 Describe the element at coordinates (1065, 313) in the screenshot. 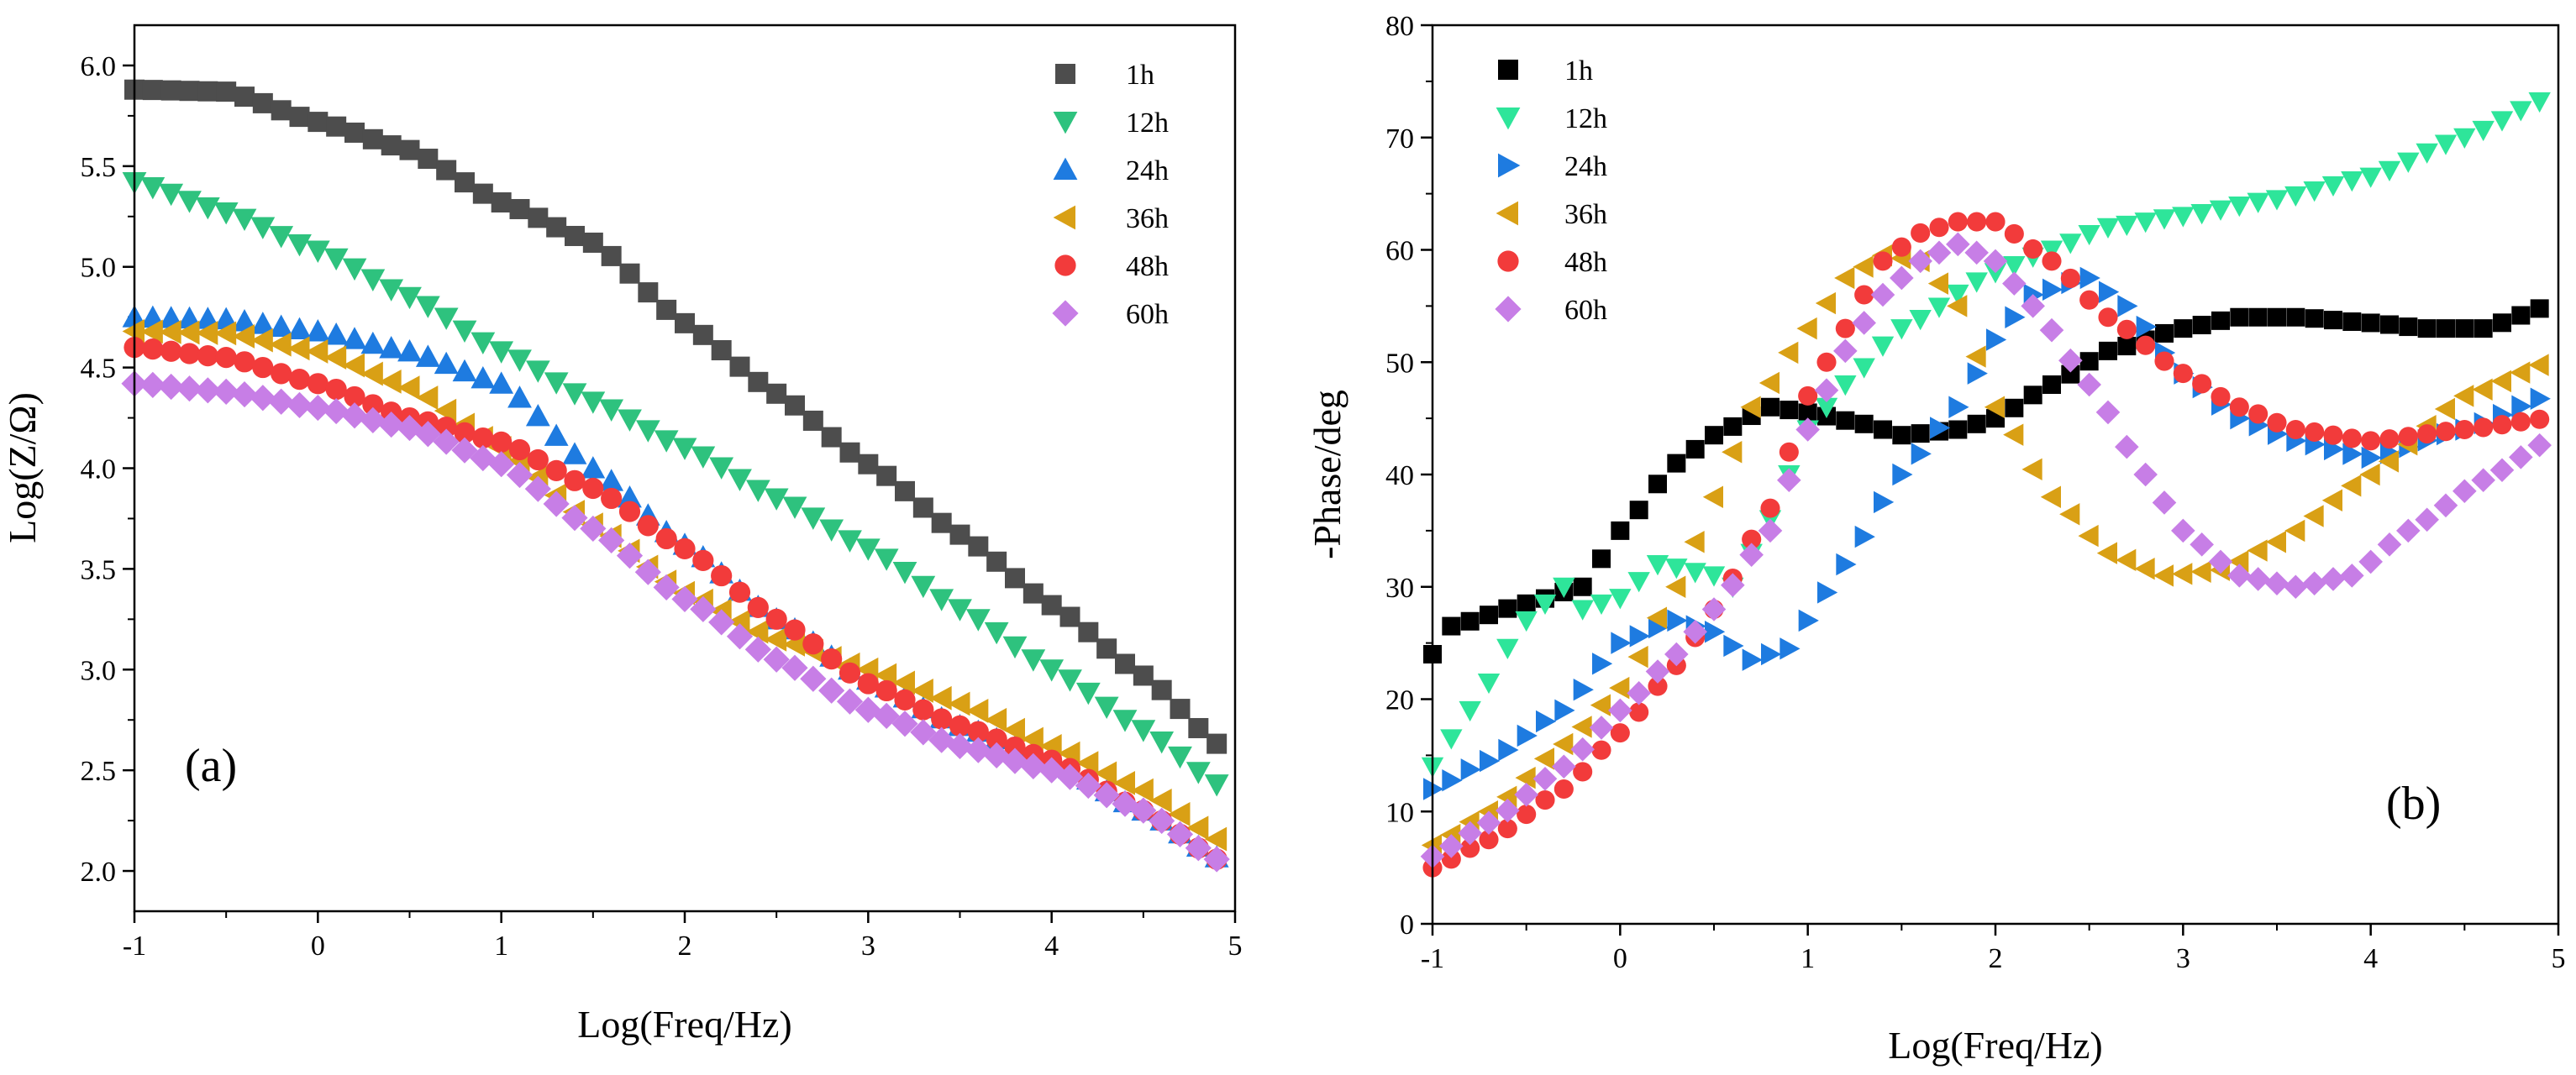

I see `panel-a-legend-marker-60h` at that location.